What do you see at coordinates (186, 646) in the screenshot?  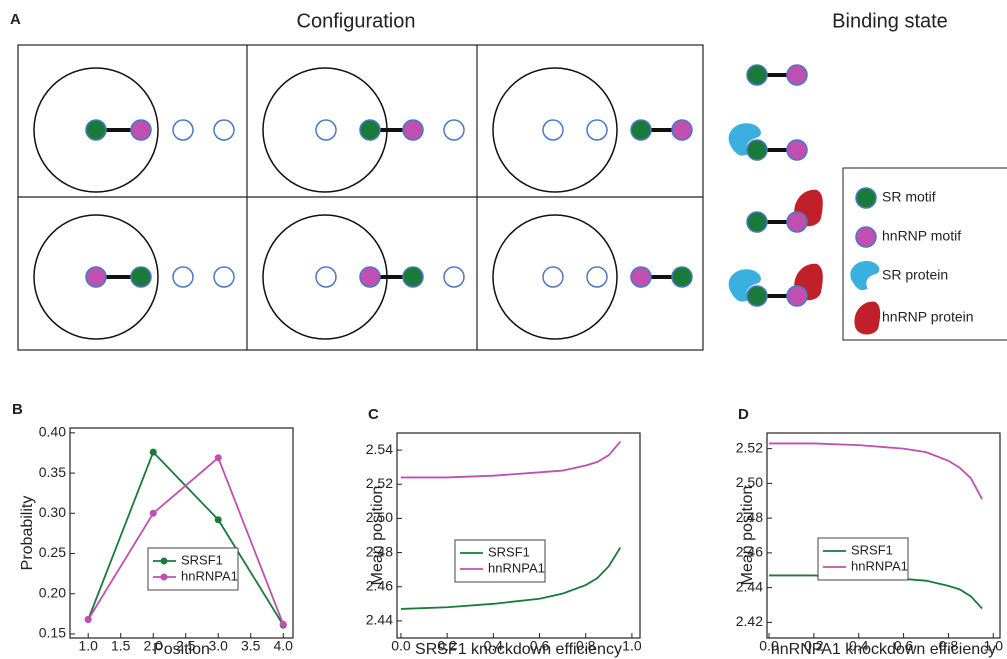 I see `x-tick-label: 2.5` at bounding box center [186, 646].